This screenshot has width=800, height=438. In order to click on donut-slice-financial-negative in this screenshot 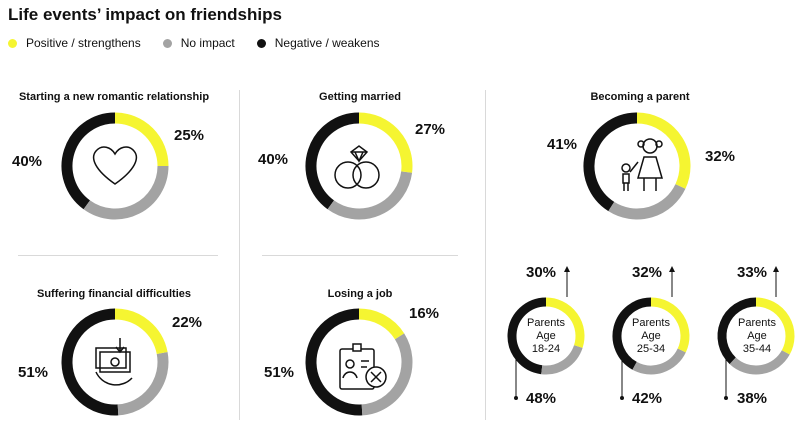, I will do `click(90, 362)`.